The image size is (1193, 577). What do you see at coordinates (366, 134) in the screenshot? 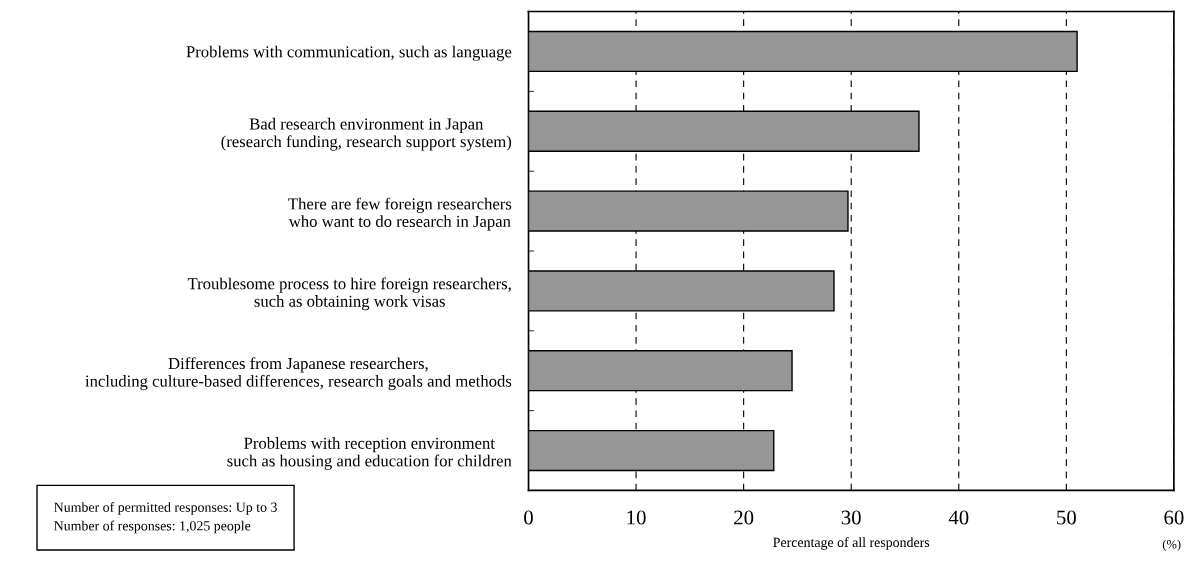
I see `y-tick-label: Bad research environment in Japan (research funding, research support system)` at bounding box center [366, 134].